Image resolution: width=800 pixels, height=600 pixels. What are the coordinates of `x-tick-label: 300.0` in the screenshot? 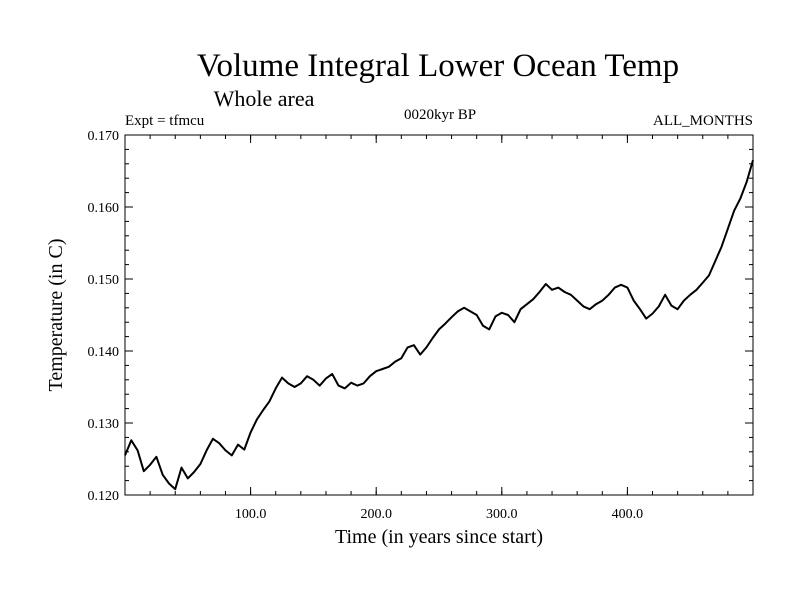 It's located at (502, 514).